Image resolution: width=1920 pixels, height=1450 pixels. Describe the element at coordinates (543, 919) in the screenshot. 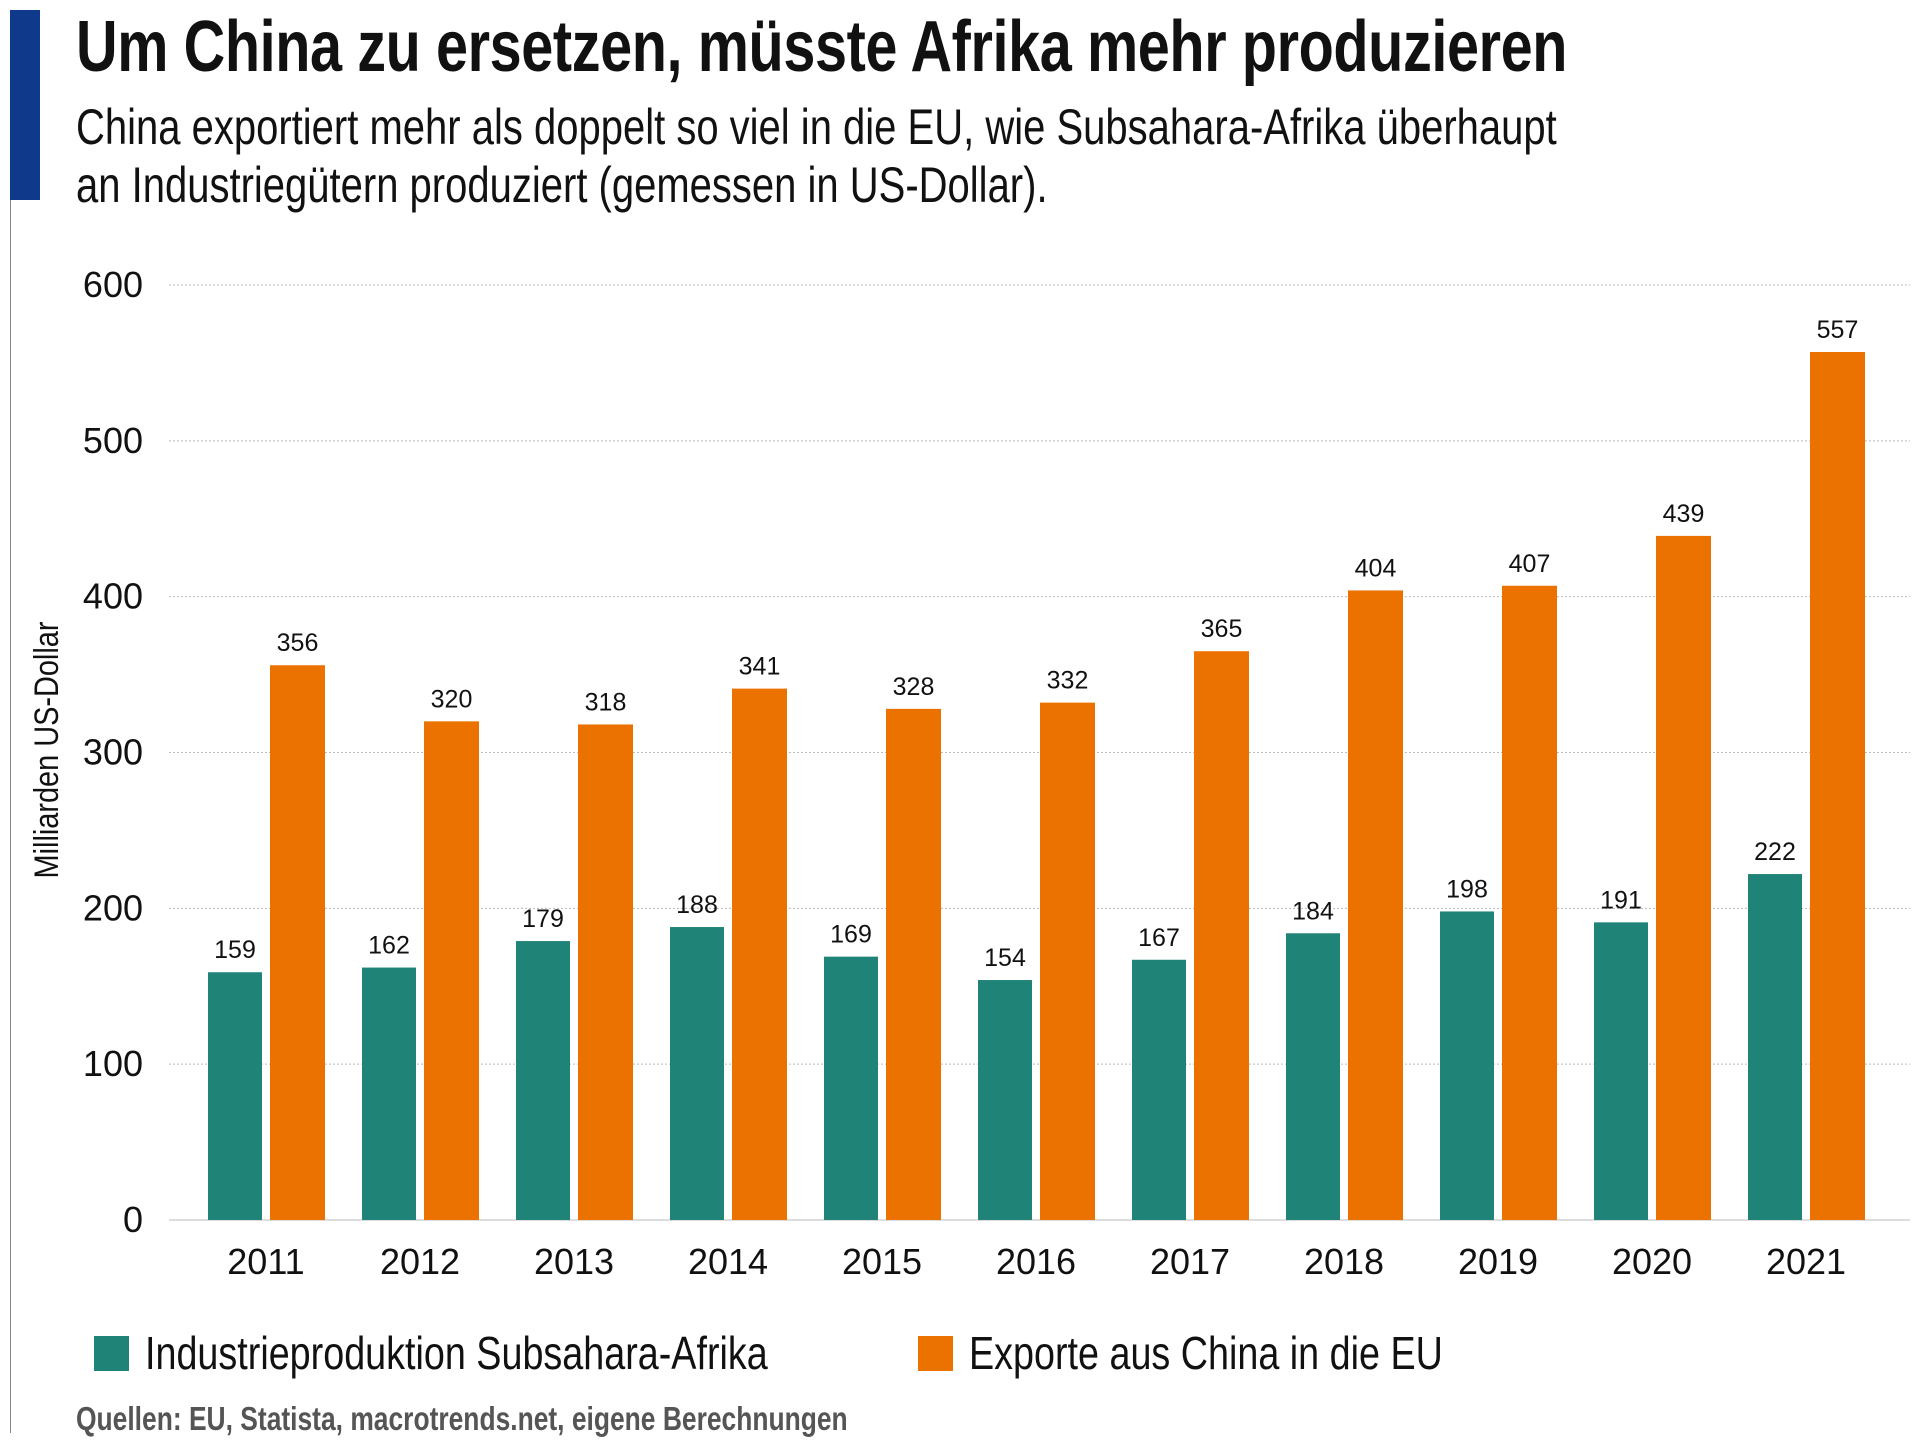

I see `data-label: 179` at that location.